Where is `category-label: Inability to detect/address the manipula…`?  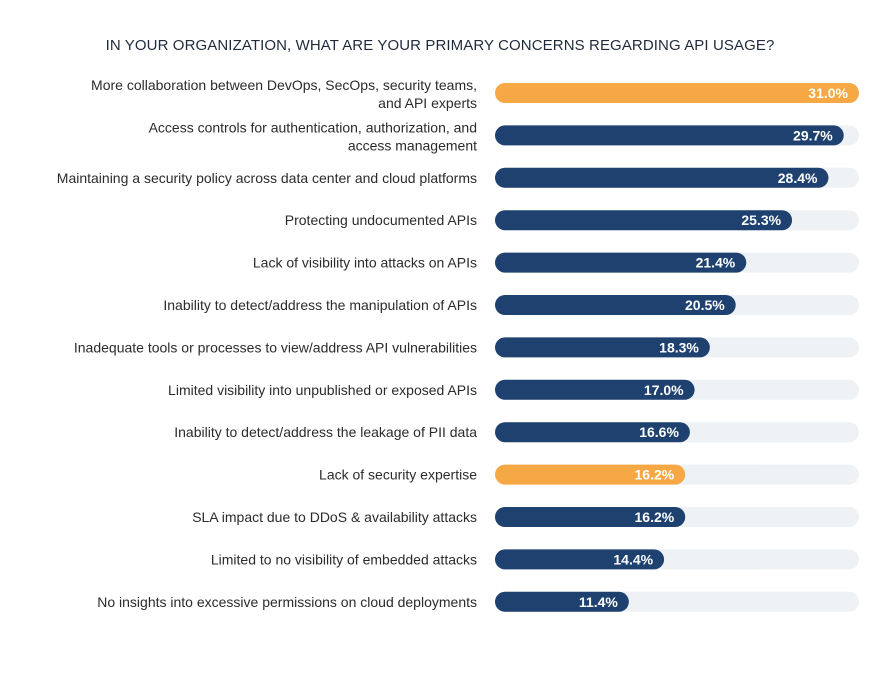
category-label: Inability to detect/address the manipula… is located at coordinates (320, 305).